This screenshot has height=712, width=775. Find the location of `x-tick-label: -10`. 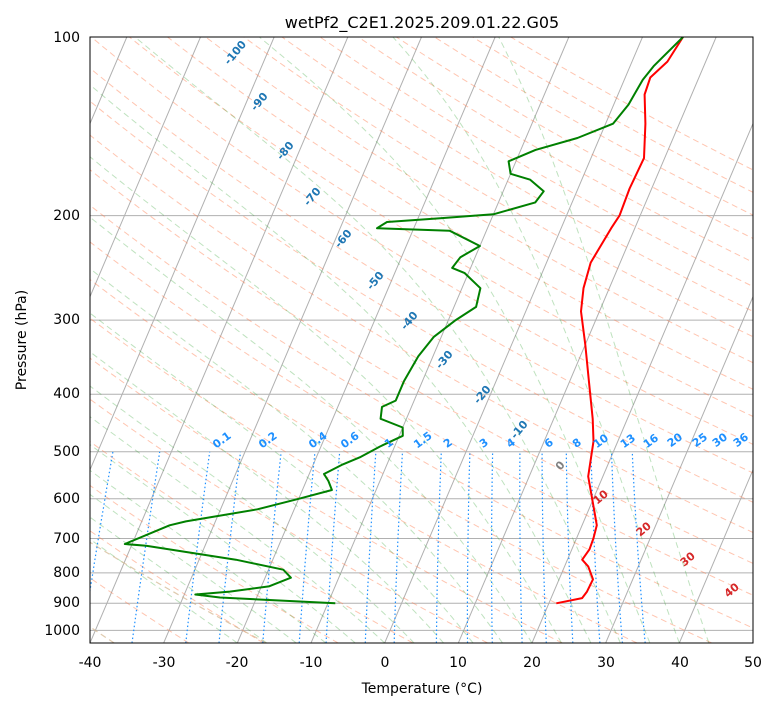

x-tick-label: -10 is located at coordinates (311, 663).